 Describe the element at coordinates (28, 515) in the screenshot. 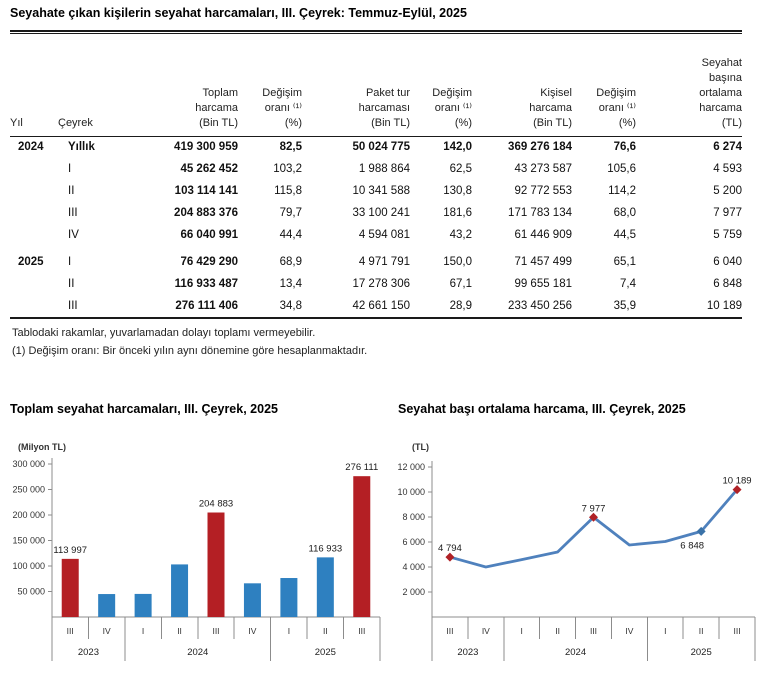

I see `y-tick-label: 200 000` at that location.